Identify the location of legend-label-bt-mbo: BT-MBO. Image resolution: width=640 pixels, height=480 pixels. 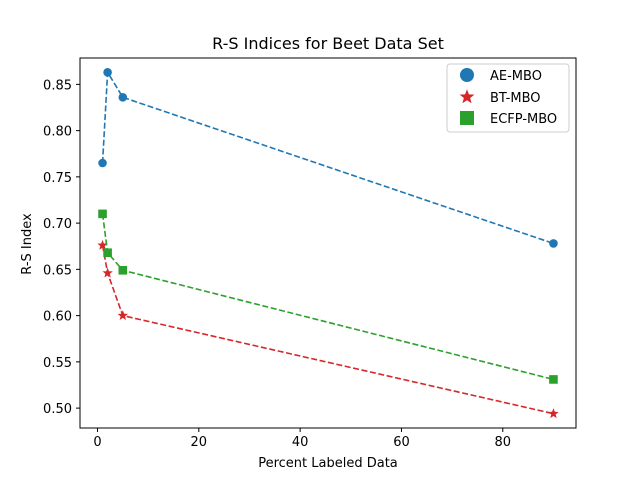
(515, 98).